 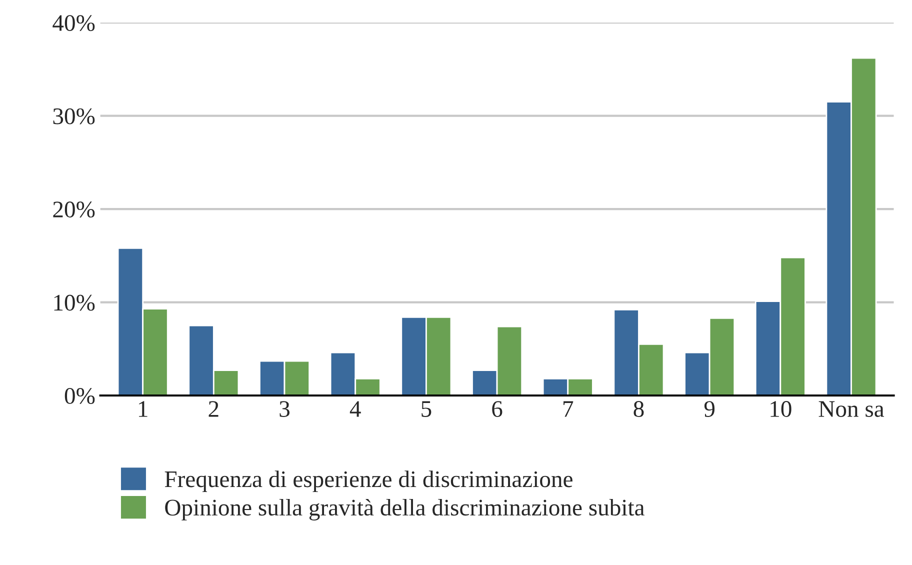 I want to click on y-tick-label: 10%, so click(x=74, y=302).